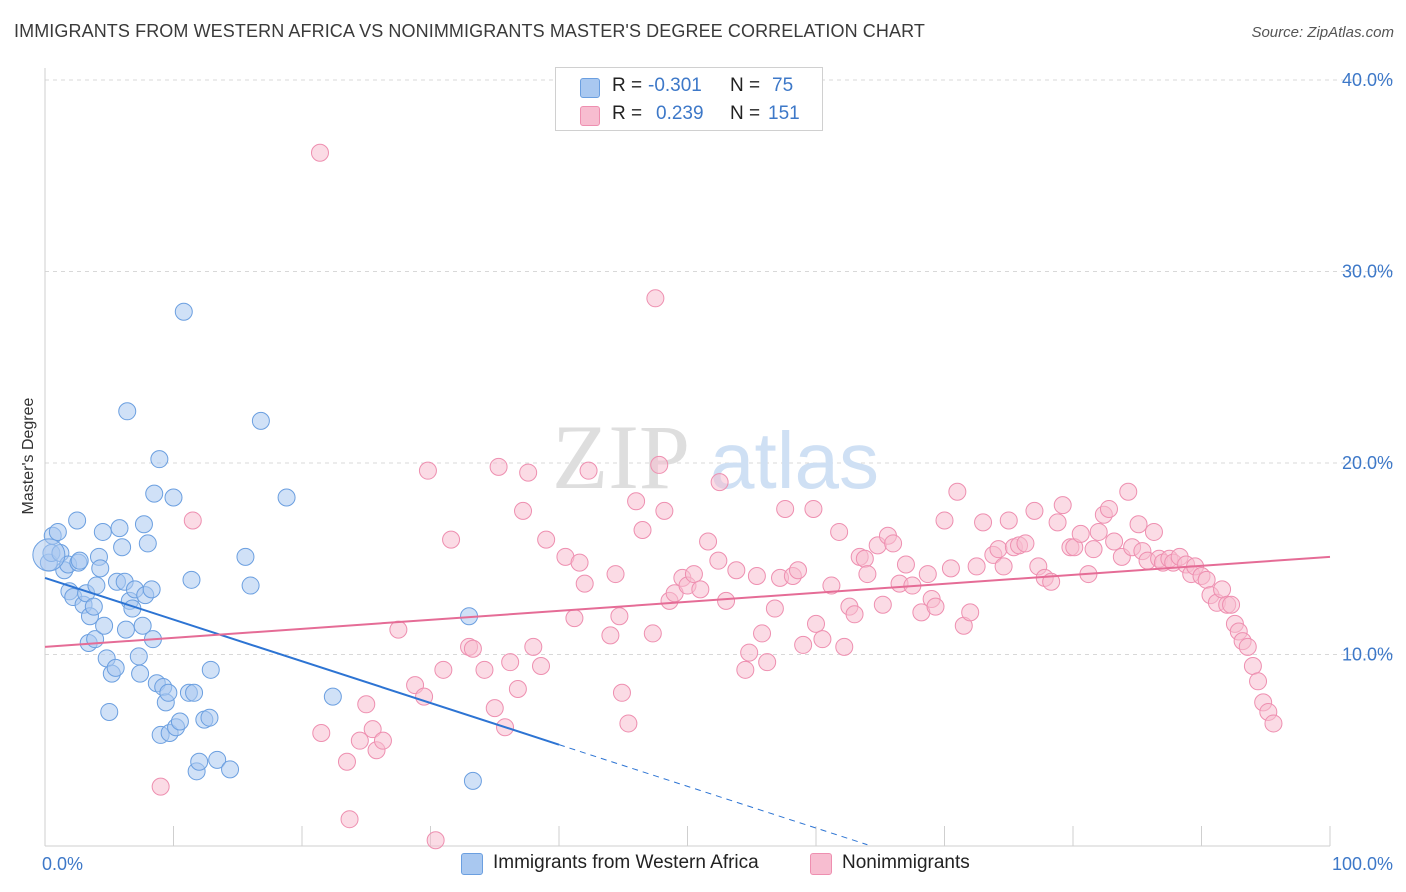 This screenshot has width=1406, height=892. I want to click on bottom-legend-nonimmigrants: Nonimmigrants, so click(910, 864).